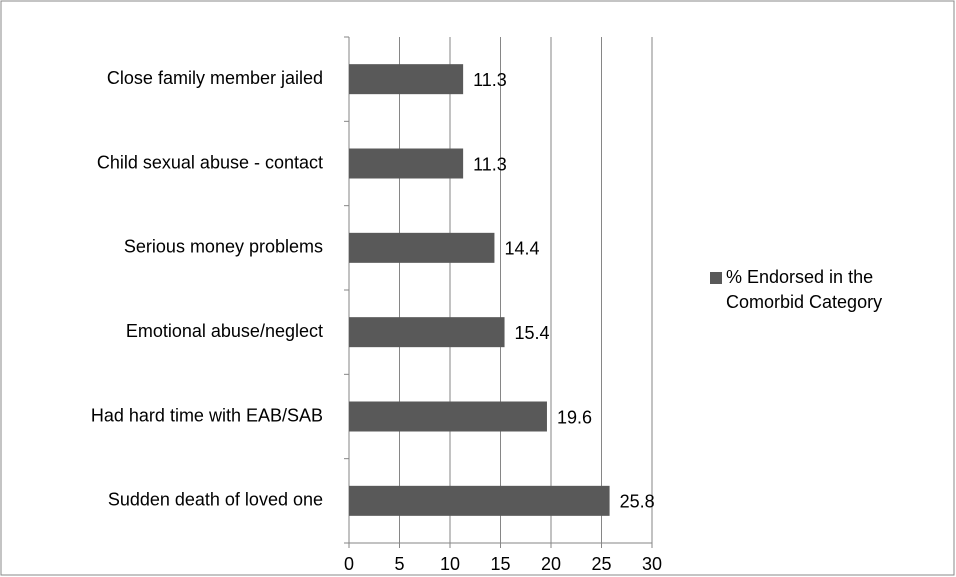  Describe the element at coordinates (521, 249) in the screenshot. I see `data-label: 14.4` at that location.